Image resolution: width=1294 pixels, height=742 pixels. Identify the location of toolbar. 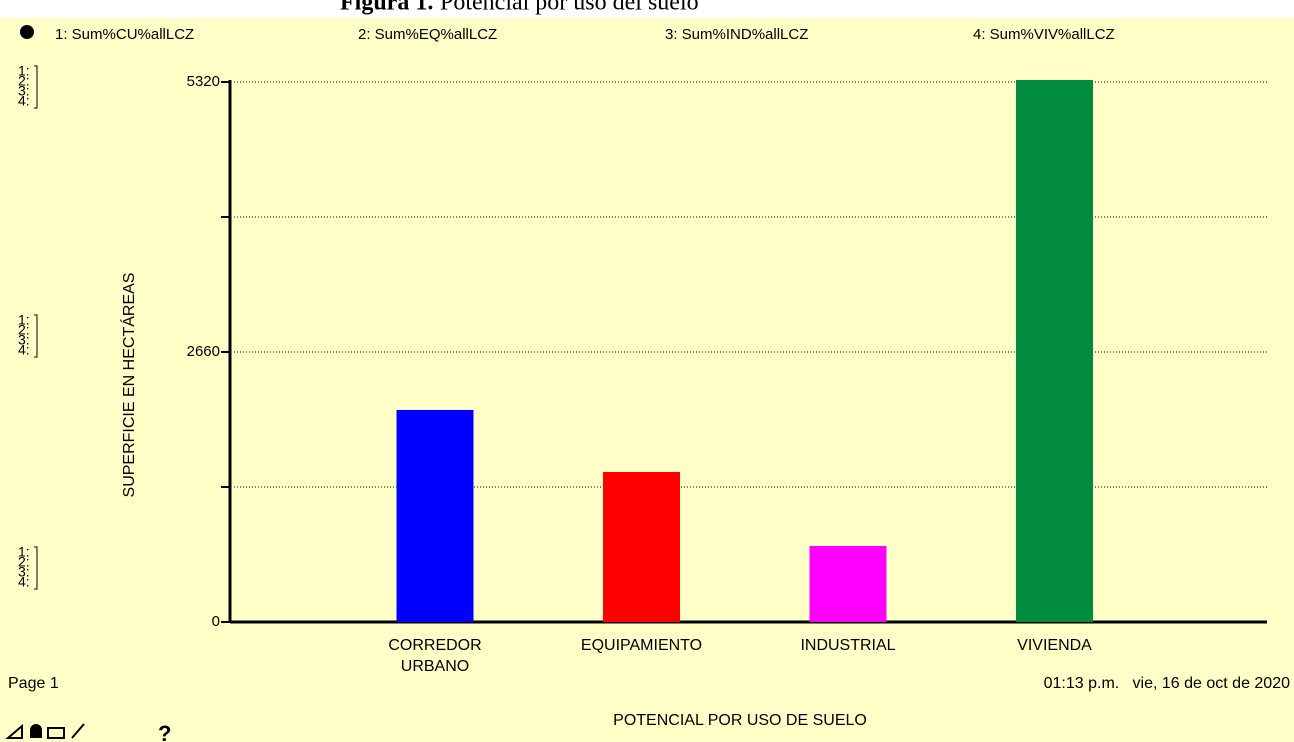
(45, 731).